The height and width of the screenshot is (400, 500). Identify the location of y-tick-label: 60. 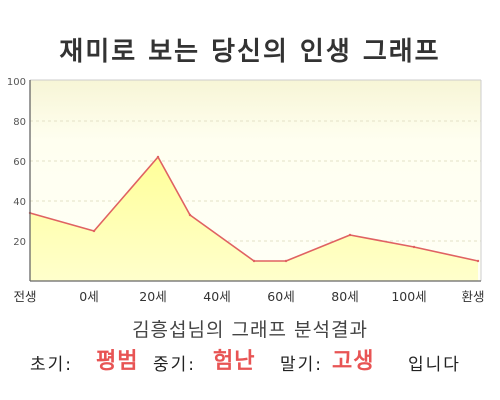
(19, 162).